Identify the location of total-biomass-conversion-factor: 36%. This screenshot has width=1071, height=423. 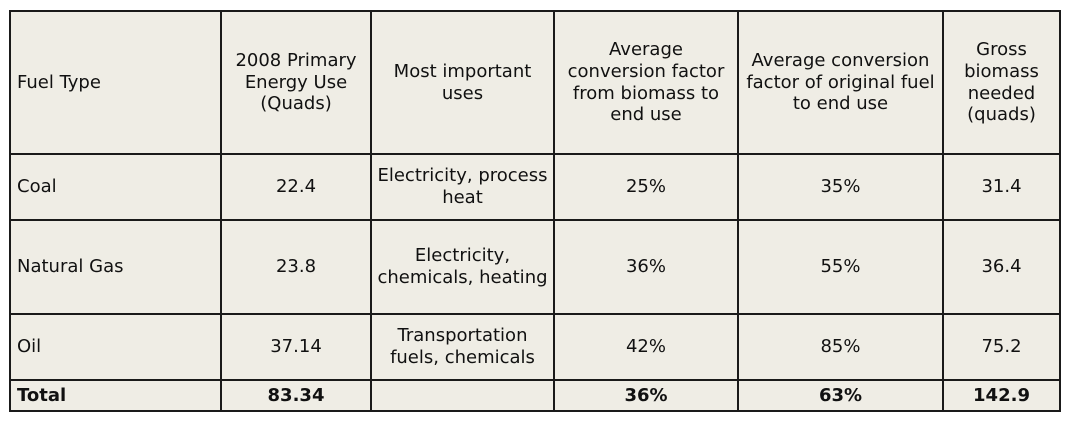
(646, 395).